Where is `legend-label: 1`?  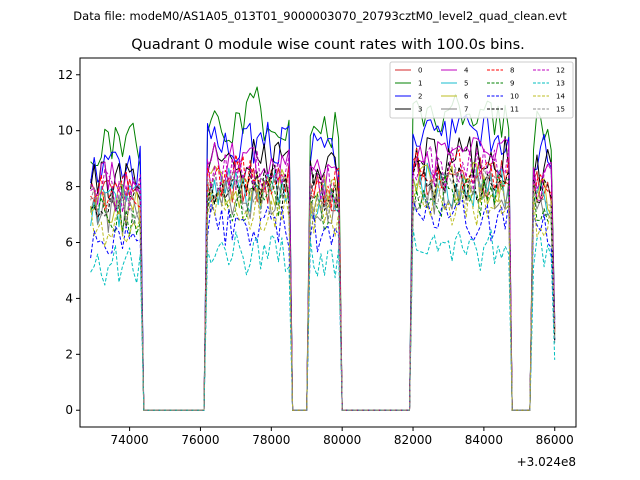
legend-label: 1 is located at coordinates (420, 84).